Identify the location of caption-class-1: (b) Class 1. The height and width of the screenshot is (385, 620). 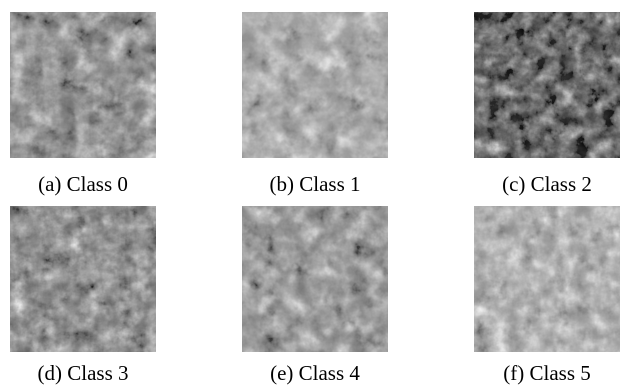
(315, 184).